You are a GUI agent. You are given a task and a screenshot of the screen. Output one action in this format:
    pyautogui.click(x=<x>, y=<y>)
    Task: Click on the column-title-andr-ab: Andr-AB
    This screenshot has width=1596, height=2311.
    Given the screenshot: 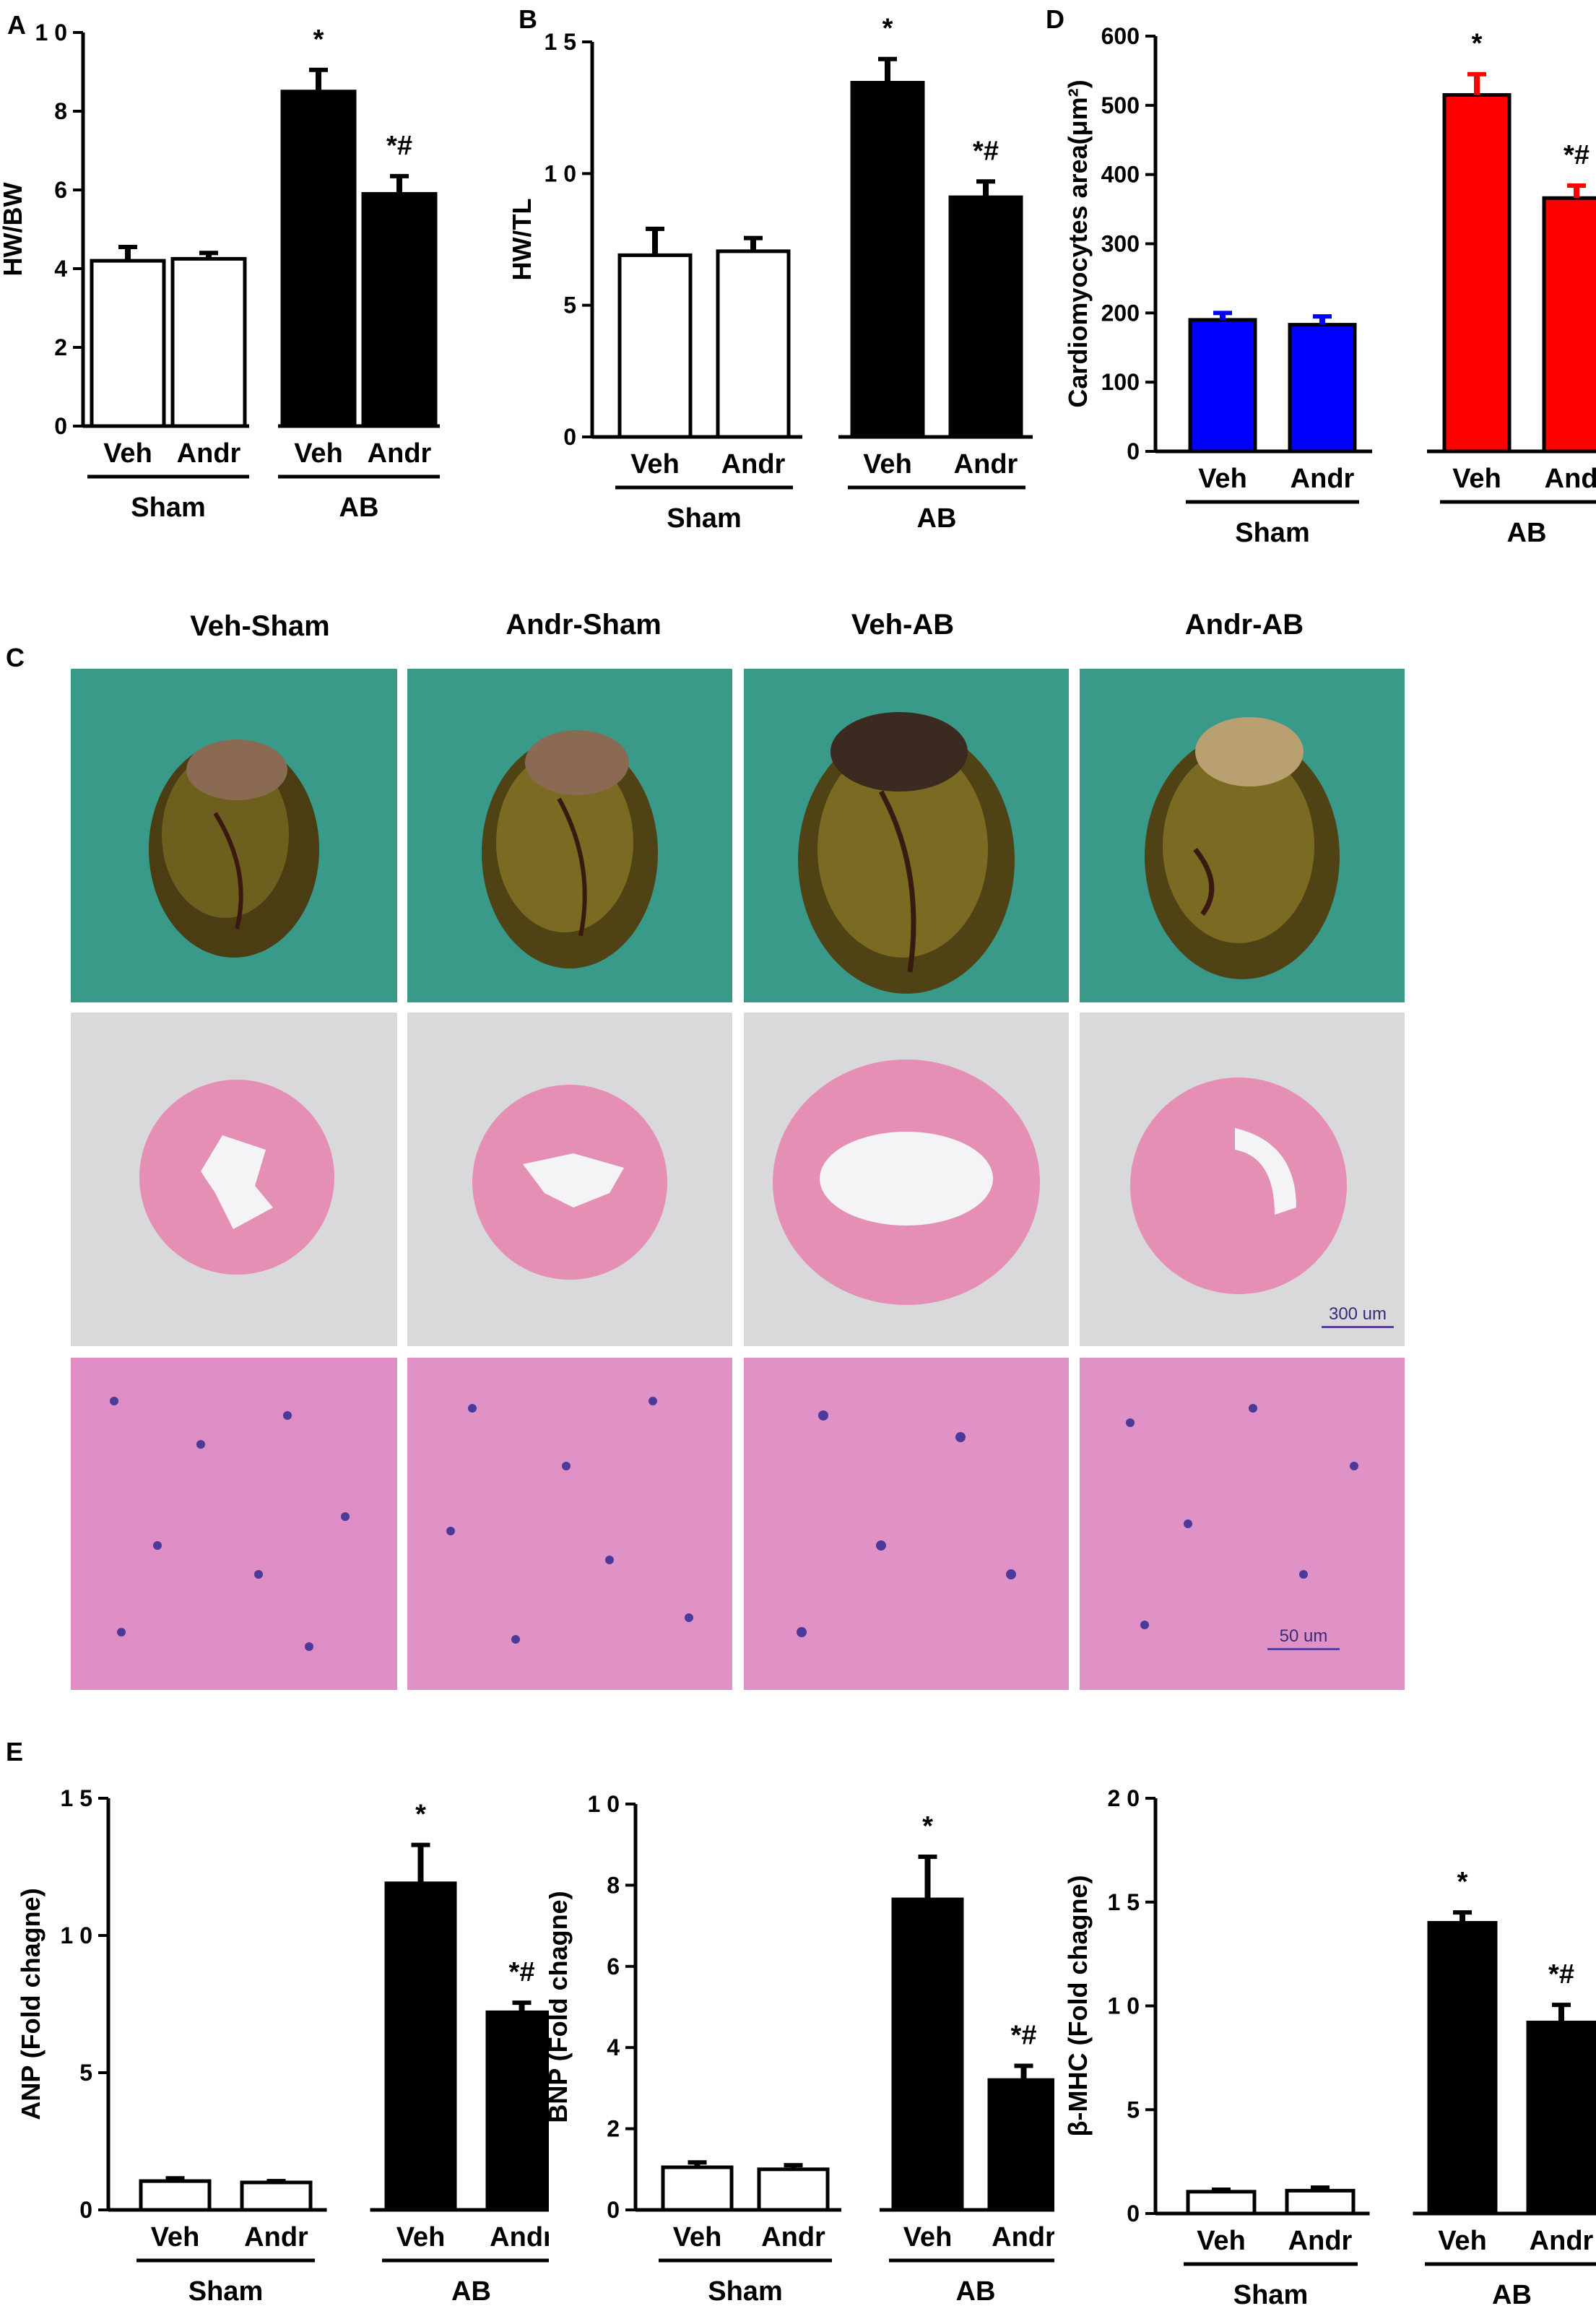 What is the action you would take?
    pyautogui.click(x=1244, y=625)
    